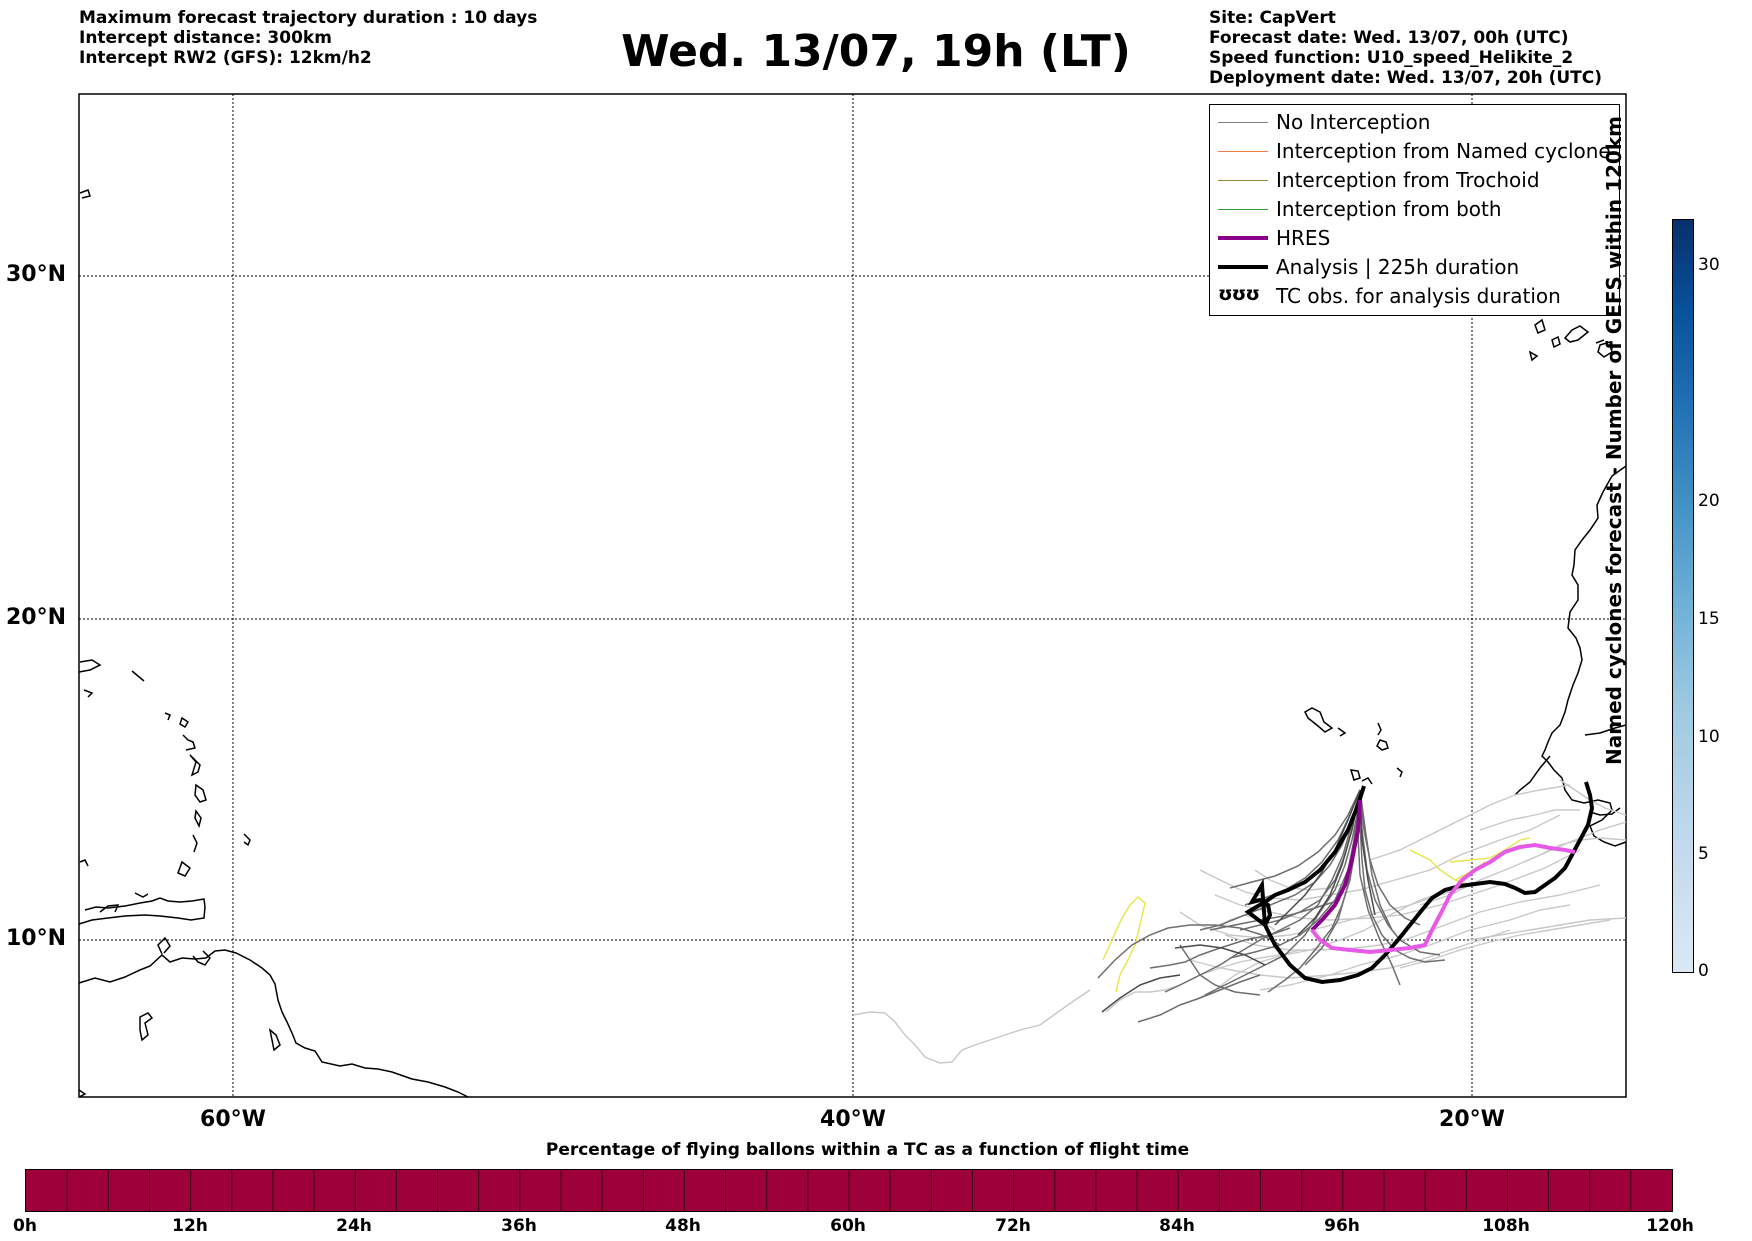  I want to click on legend-label: Analysis | 225h duration, so click(1398, 267).